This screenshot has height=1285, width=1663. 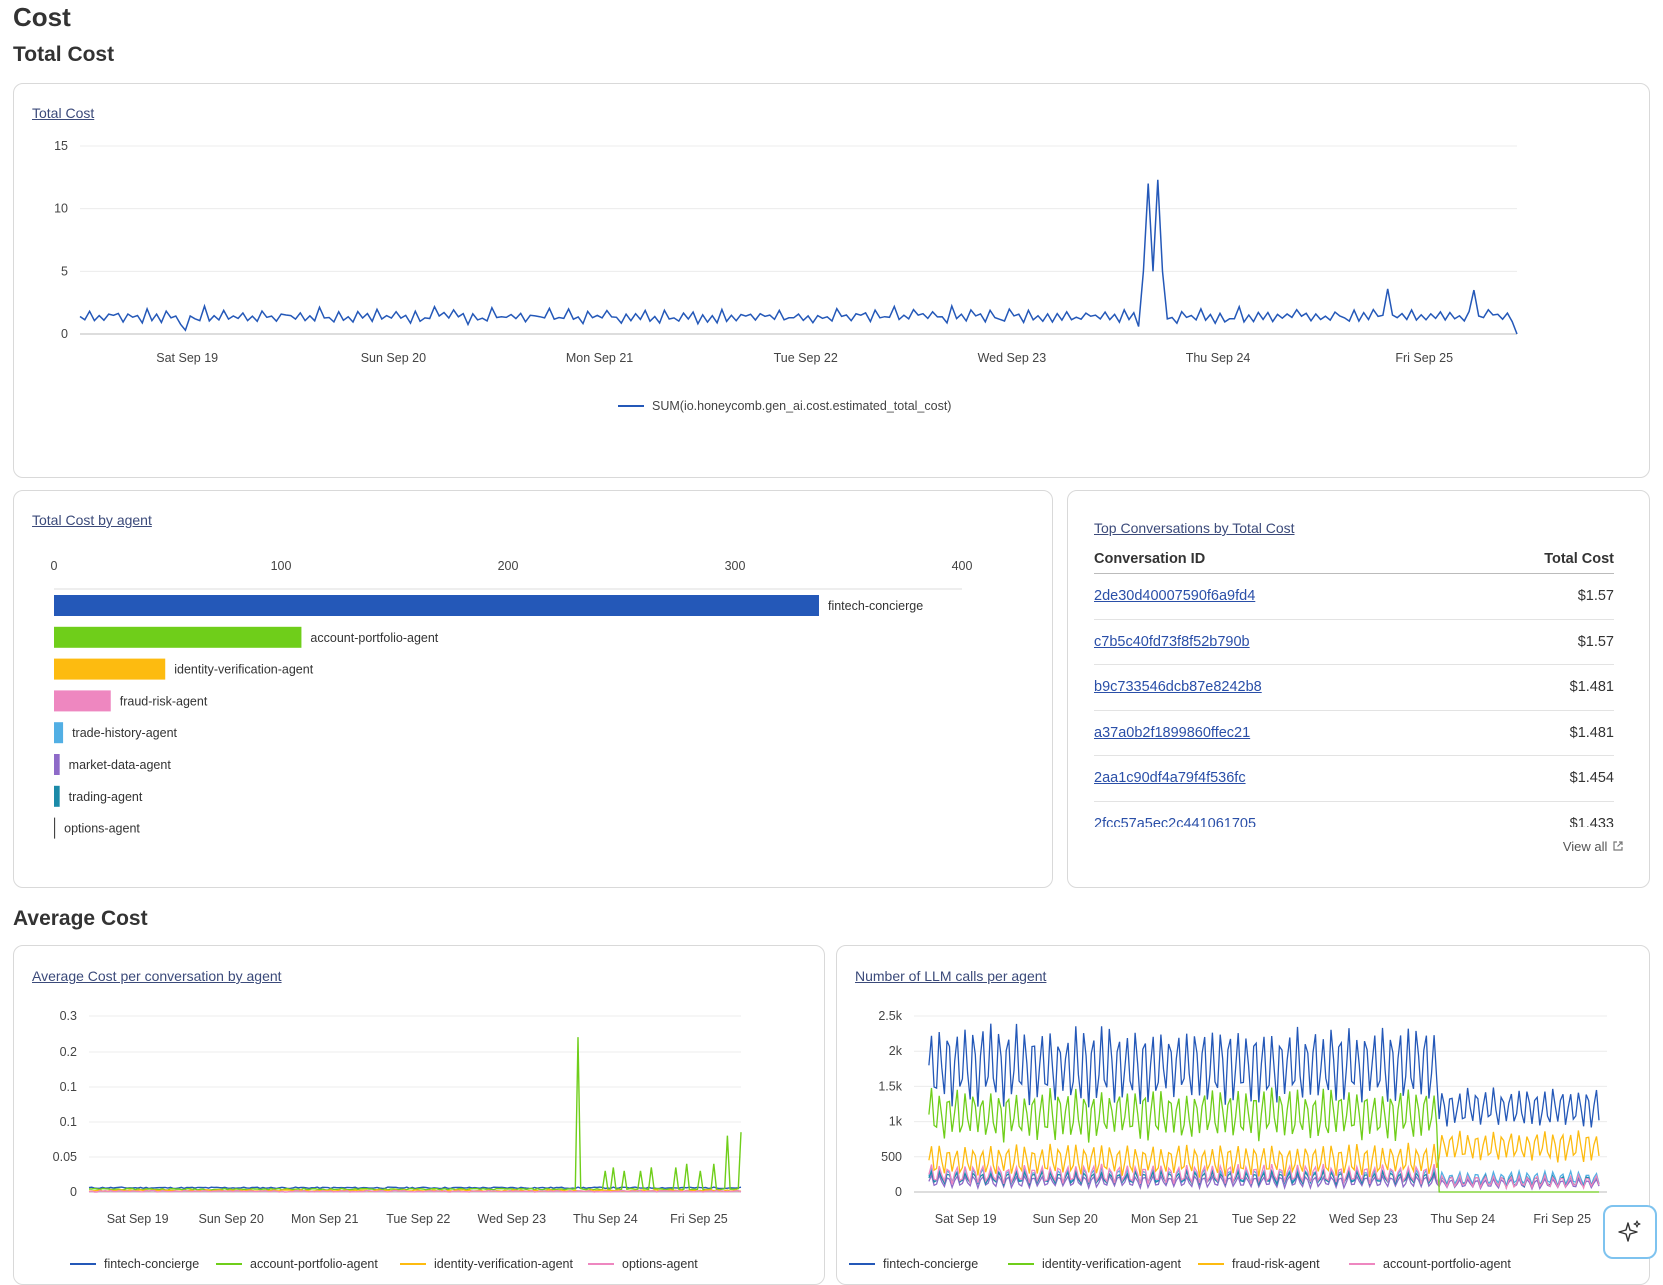 What do you see at coordinates (1194, 528) in the screenshot?
I see `top-conversations-title: Top Conversations by Total Cost` at bounding box center [1194, 528].